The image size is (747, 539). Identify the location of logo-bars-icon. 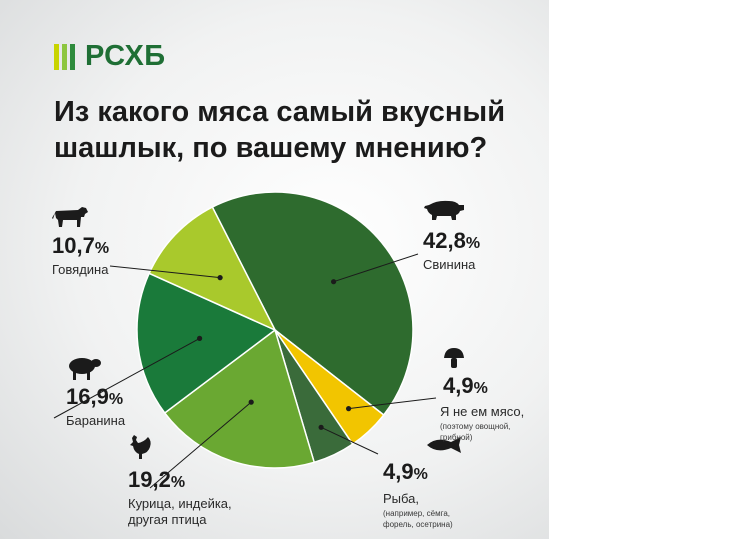
(64, 56).